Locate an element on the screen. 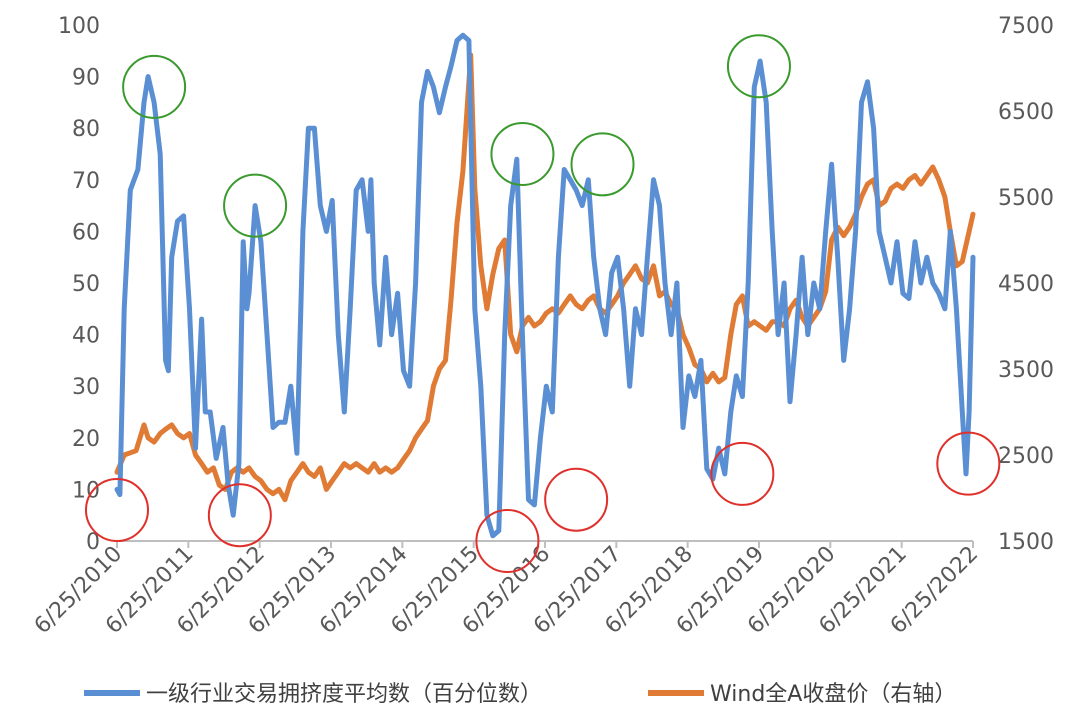  left-tick-label: 50 is located at coordinates (86, 284).